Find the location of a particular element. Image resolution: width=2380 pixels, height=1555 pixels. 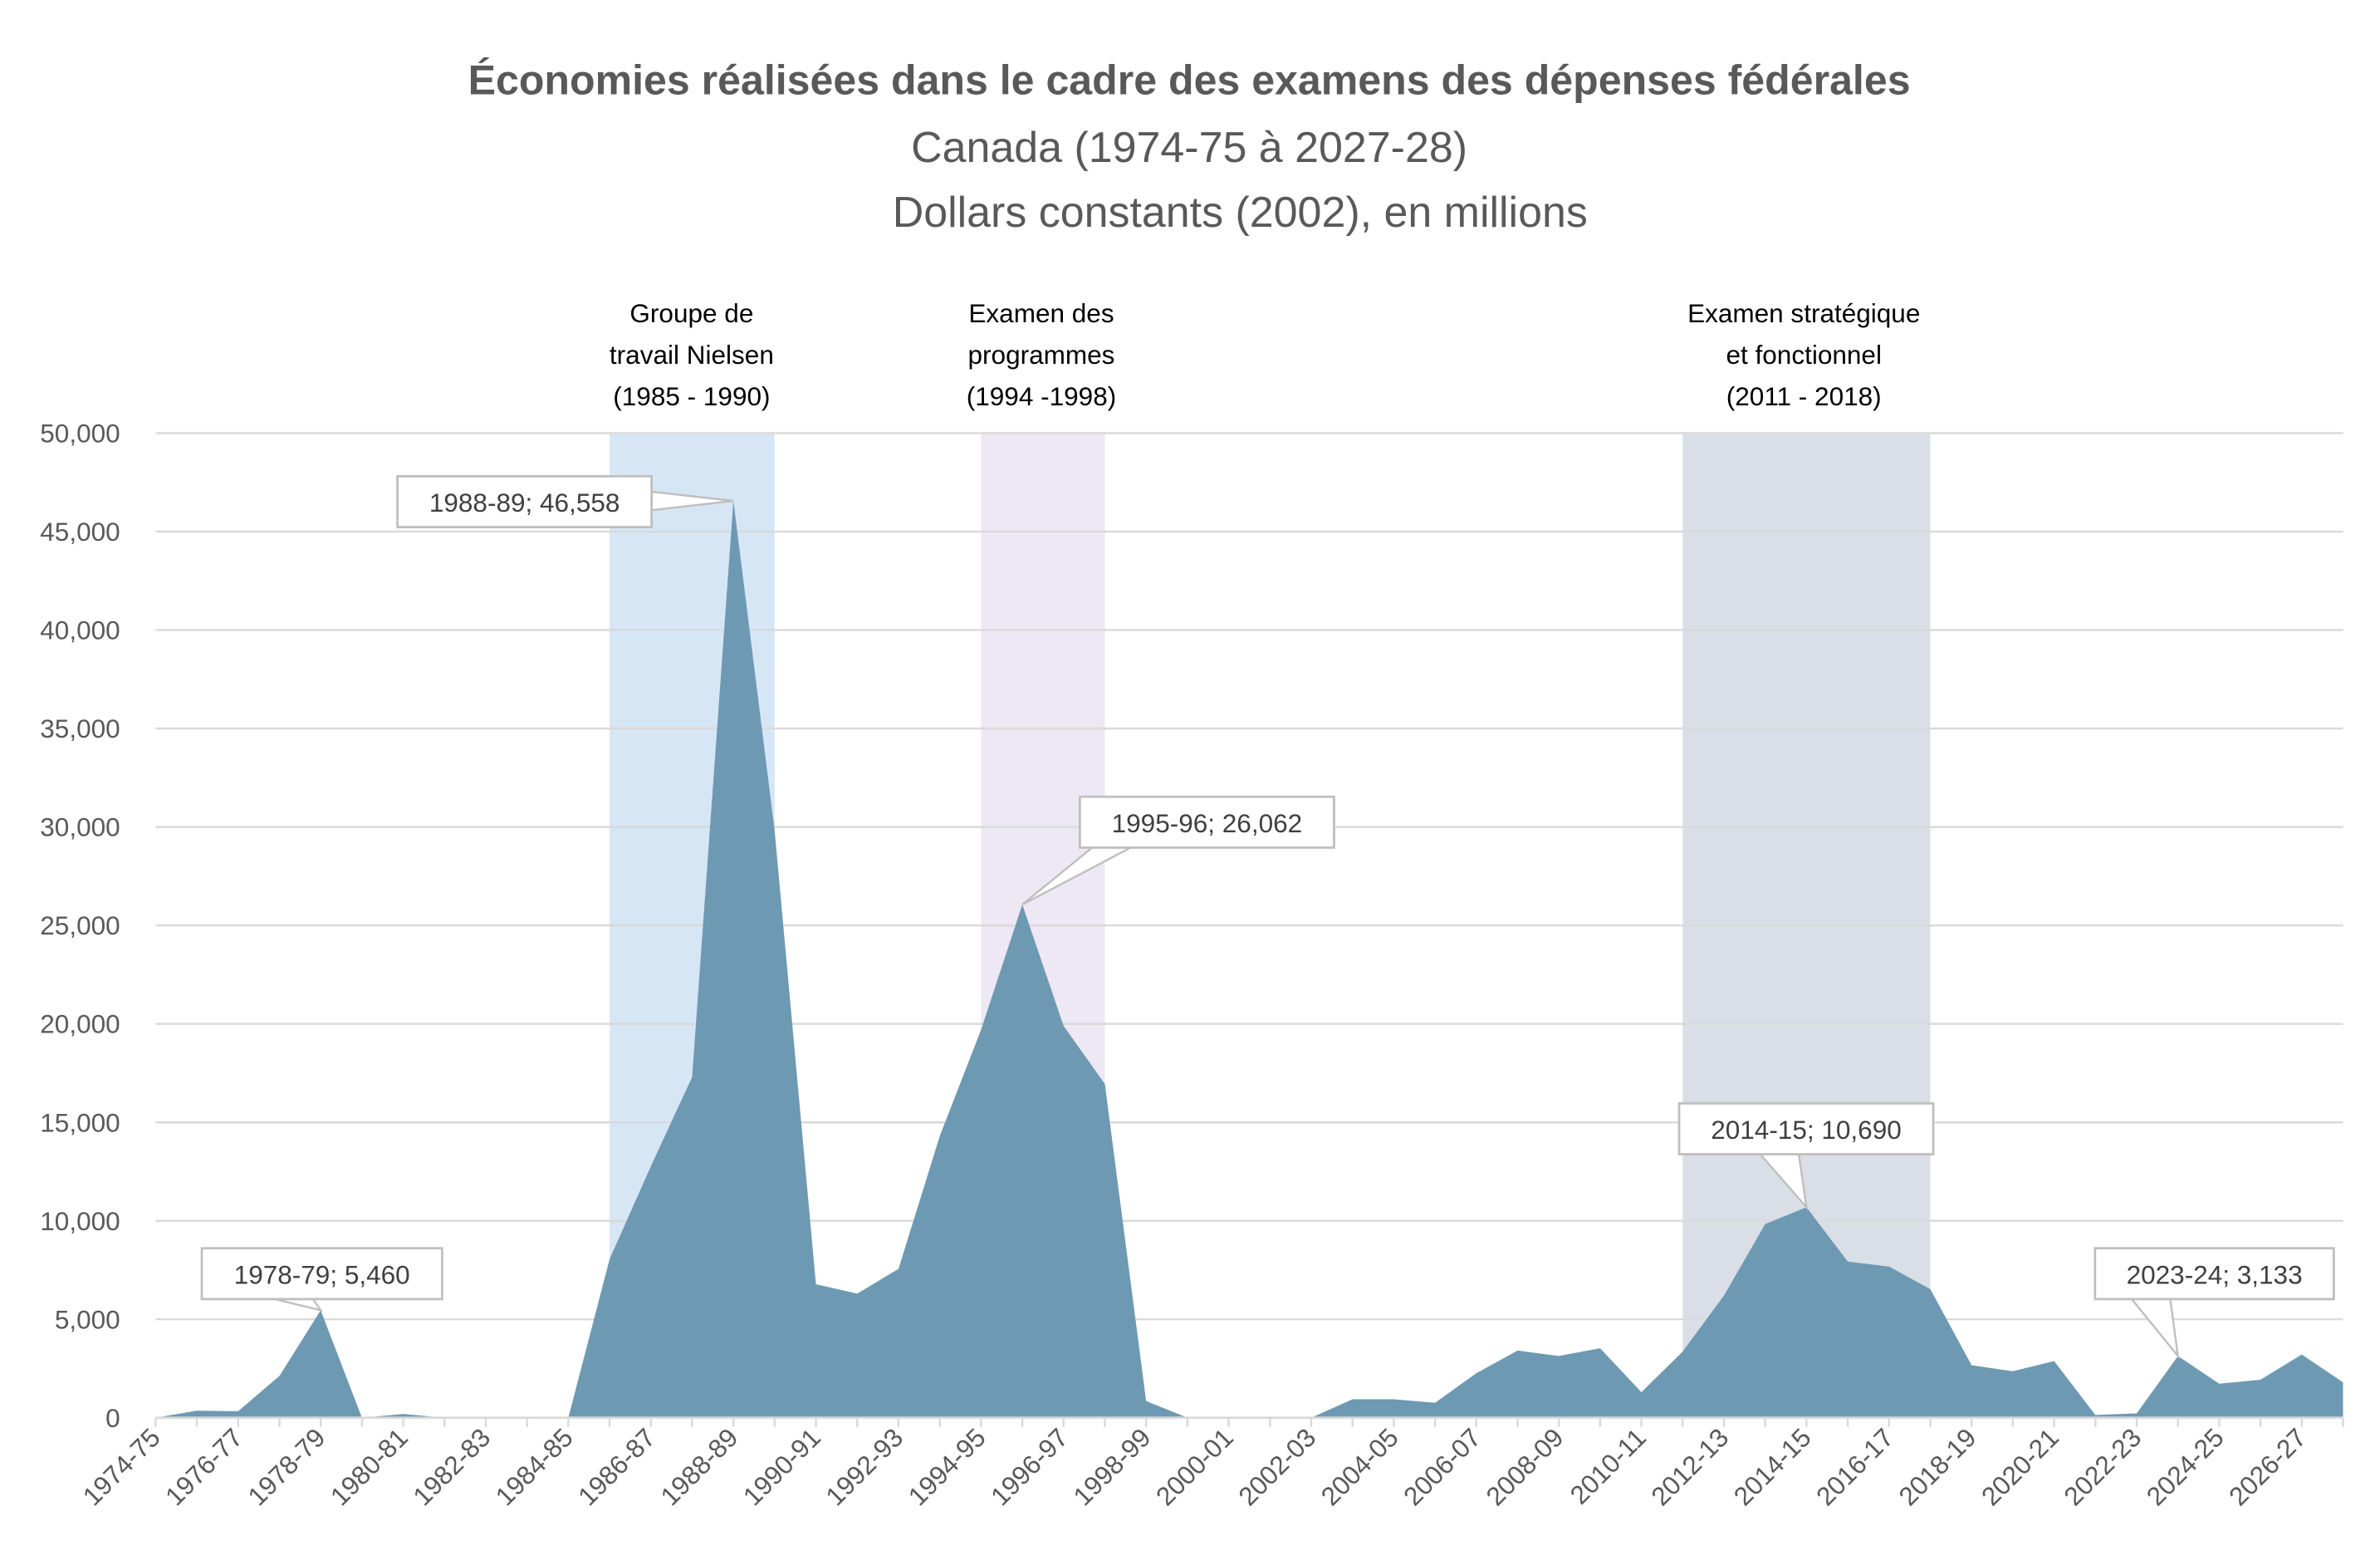

x-tick-label: 1984-85 is located at coordinates (533, 1467).